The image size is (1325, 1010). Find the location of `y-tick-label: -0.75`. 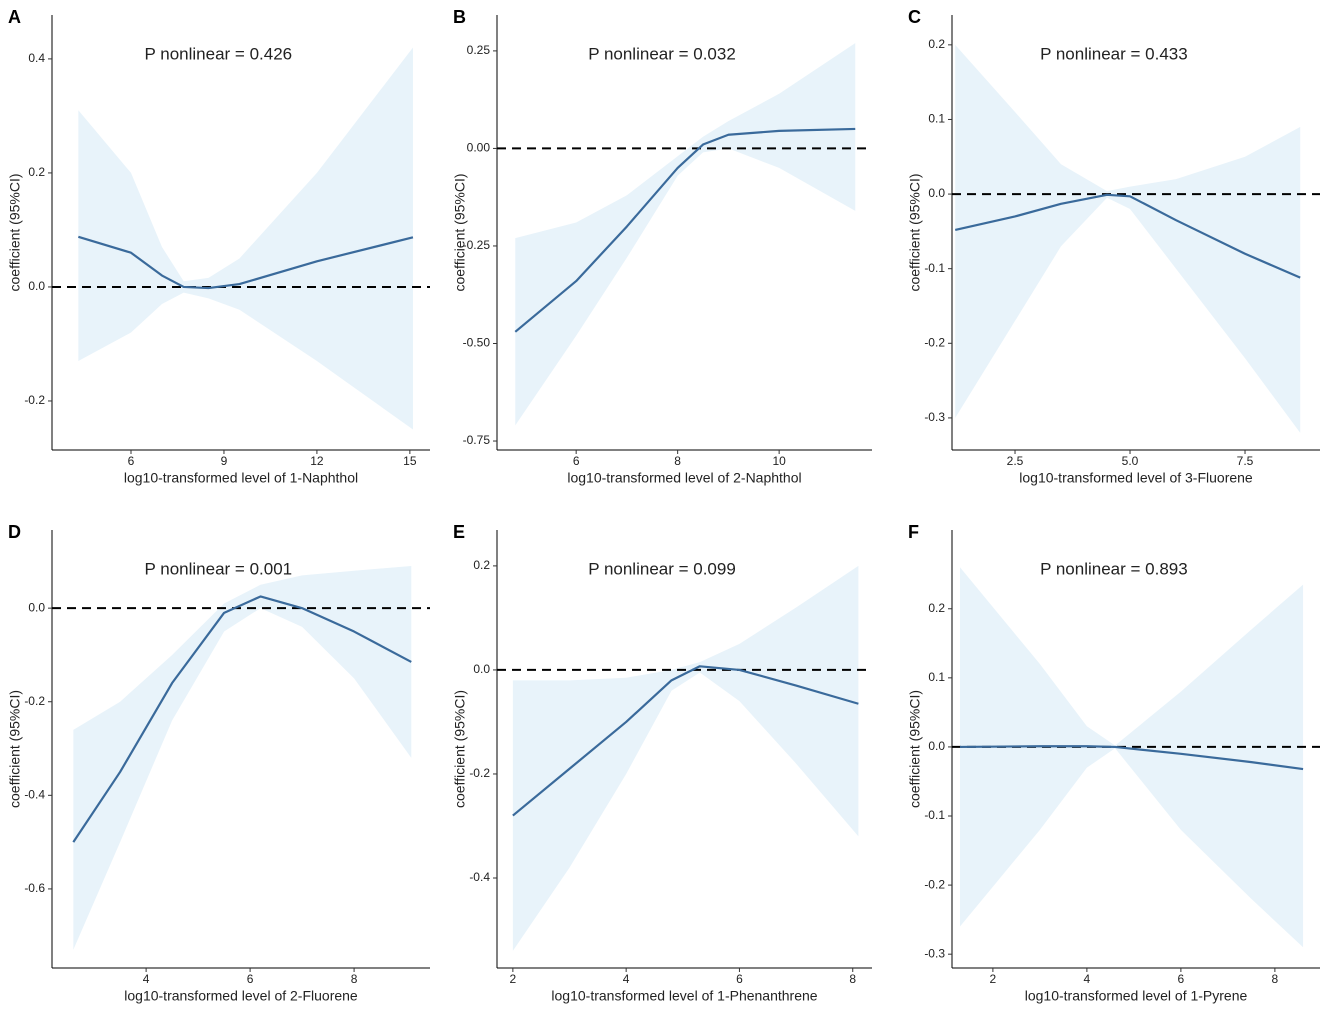

y-tick-label: -0.75 is located at coordinates (477, 440).